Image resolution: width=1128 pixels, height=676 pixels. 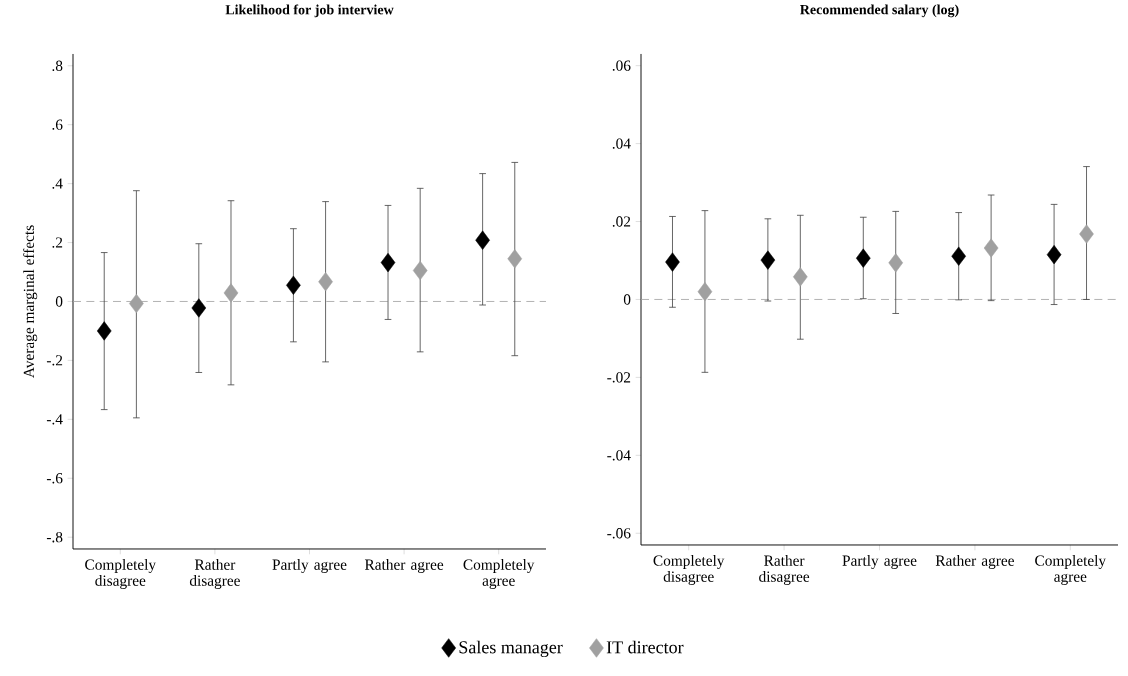 What do you see at coordinates (54, 360) in the screenshot?
I see `y-tick-label: -.2` at bounding box center [54, 360].